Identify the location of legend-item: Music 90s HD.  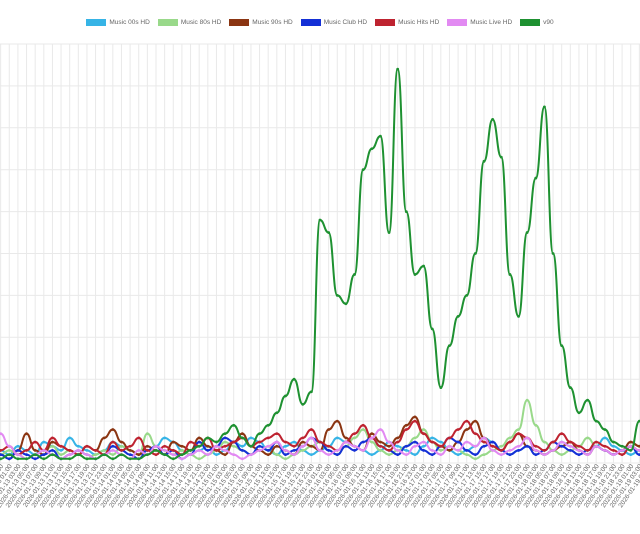
(261, 22).